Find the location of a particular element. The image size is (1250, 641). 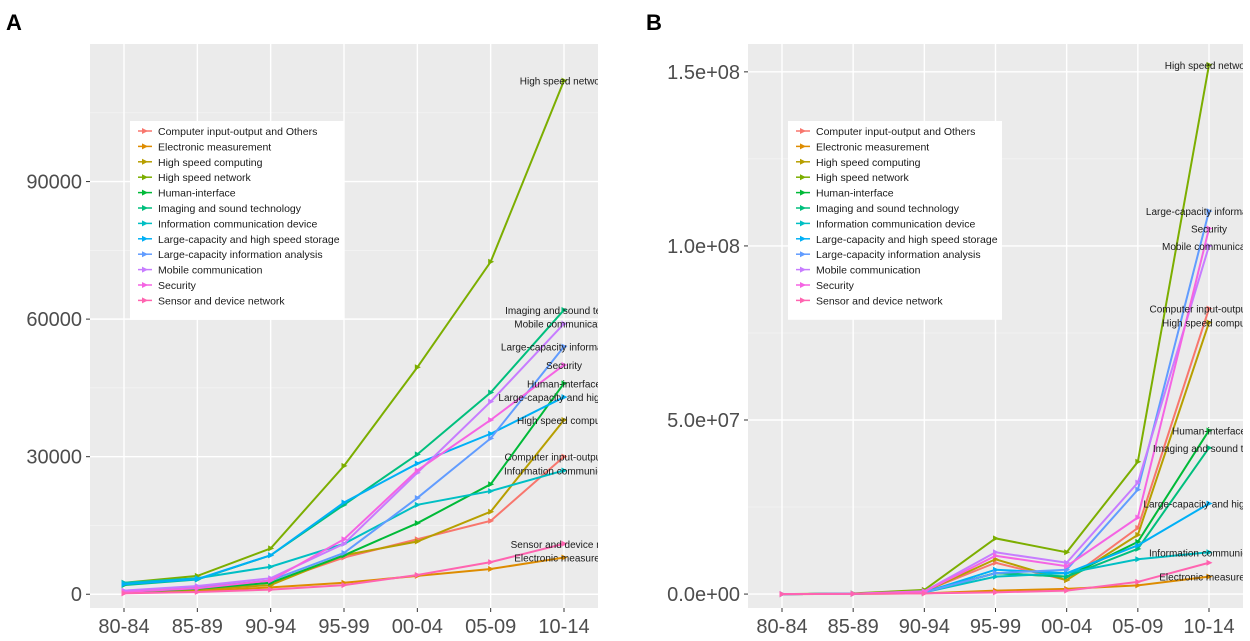

end-label-mobile-communication: Mobile communicatio is located at coordinates (1206, 247).